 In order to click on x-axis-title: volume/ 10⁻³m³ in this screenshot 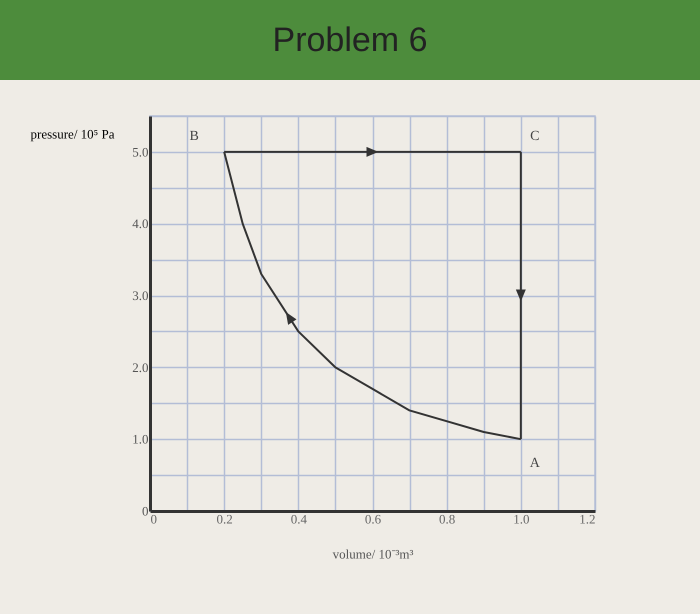, I will do `click(373, 554)`.